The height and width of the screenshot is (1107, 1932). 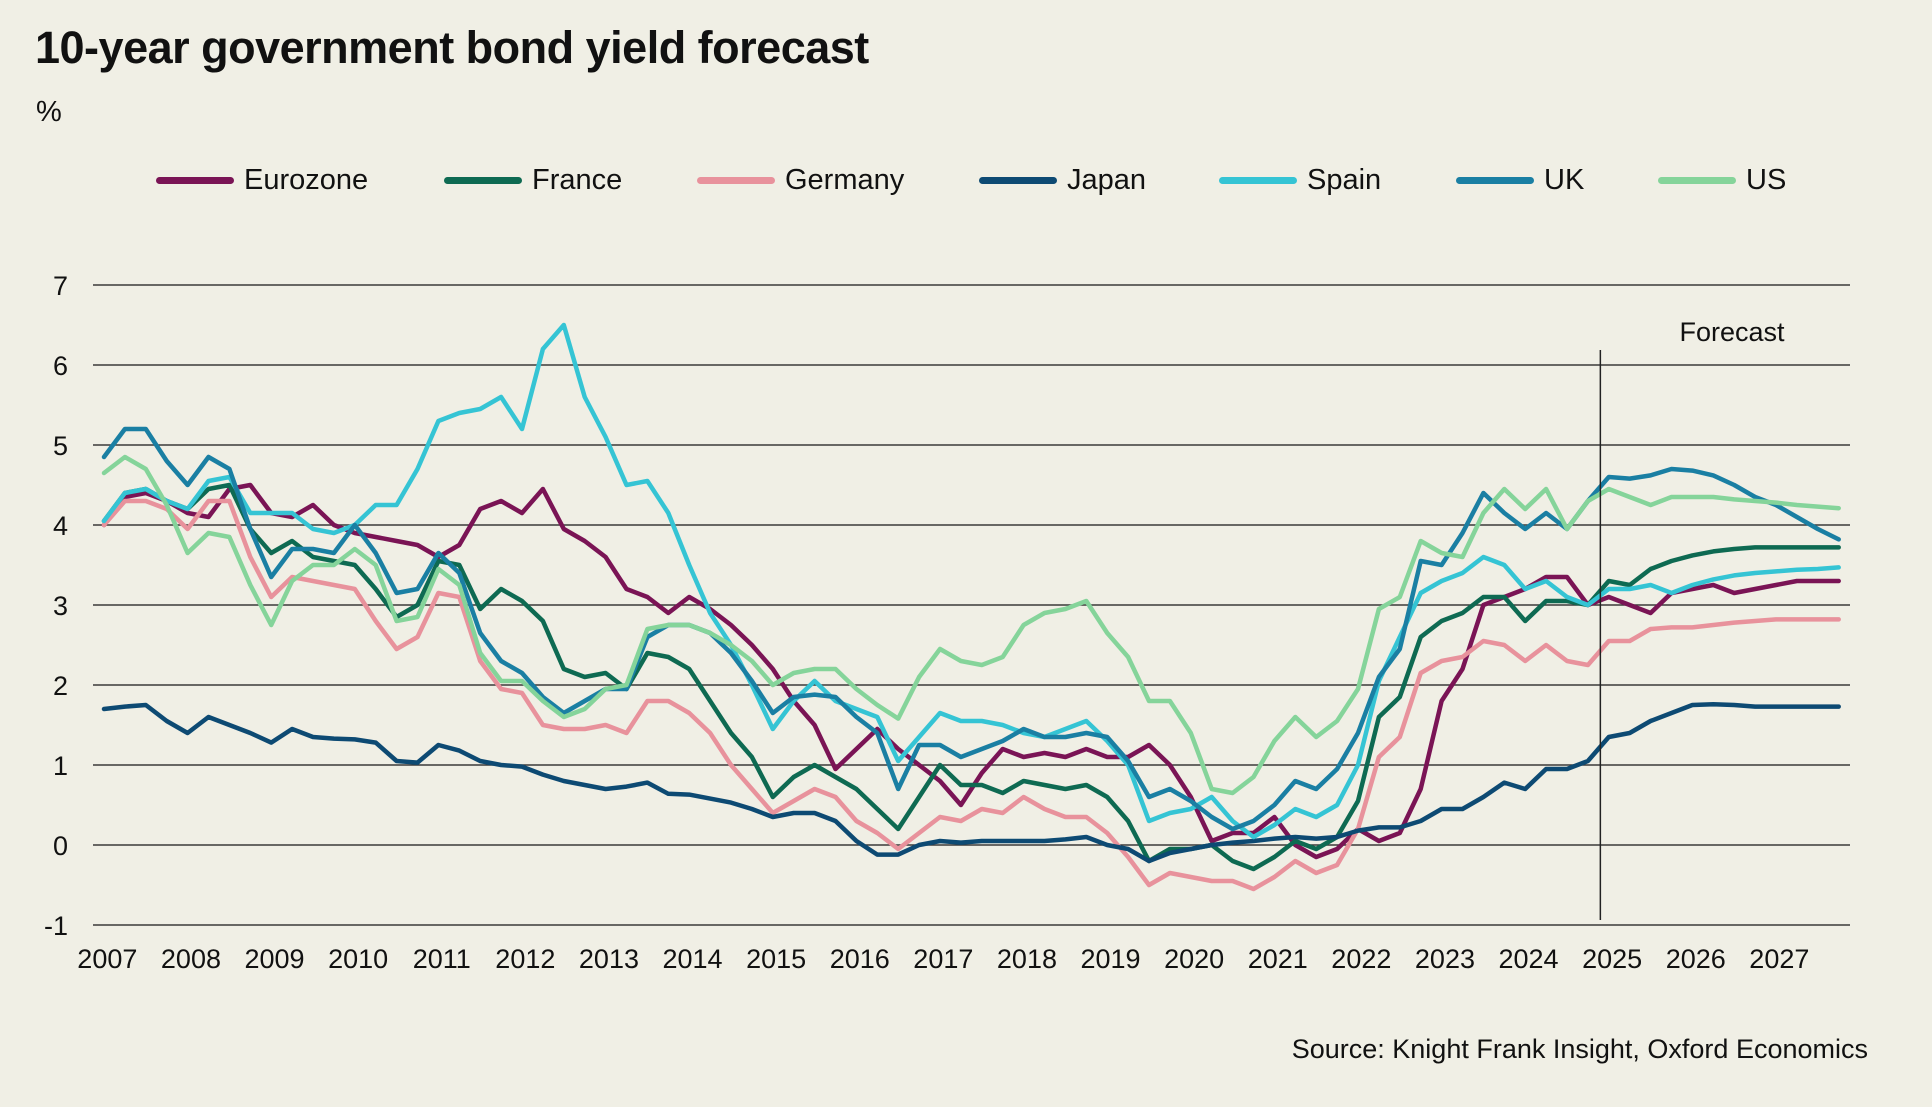 What do you see at coordinates (577, 179) in the screenshot?
I see `legend-label: France` at bounding box center [577, 179].